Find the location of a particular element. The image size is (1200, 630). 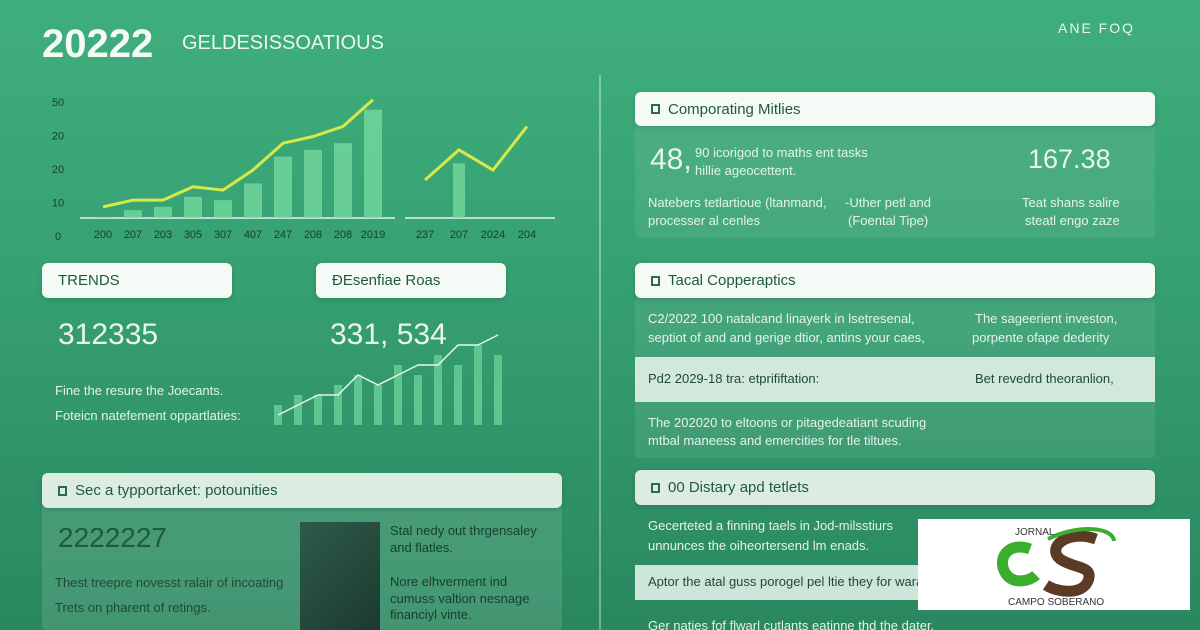

y-tick-label: 10 is located at coordinates (58, 203).